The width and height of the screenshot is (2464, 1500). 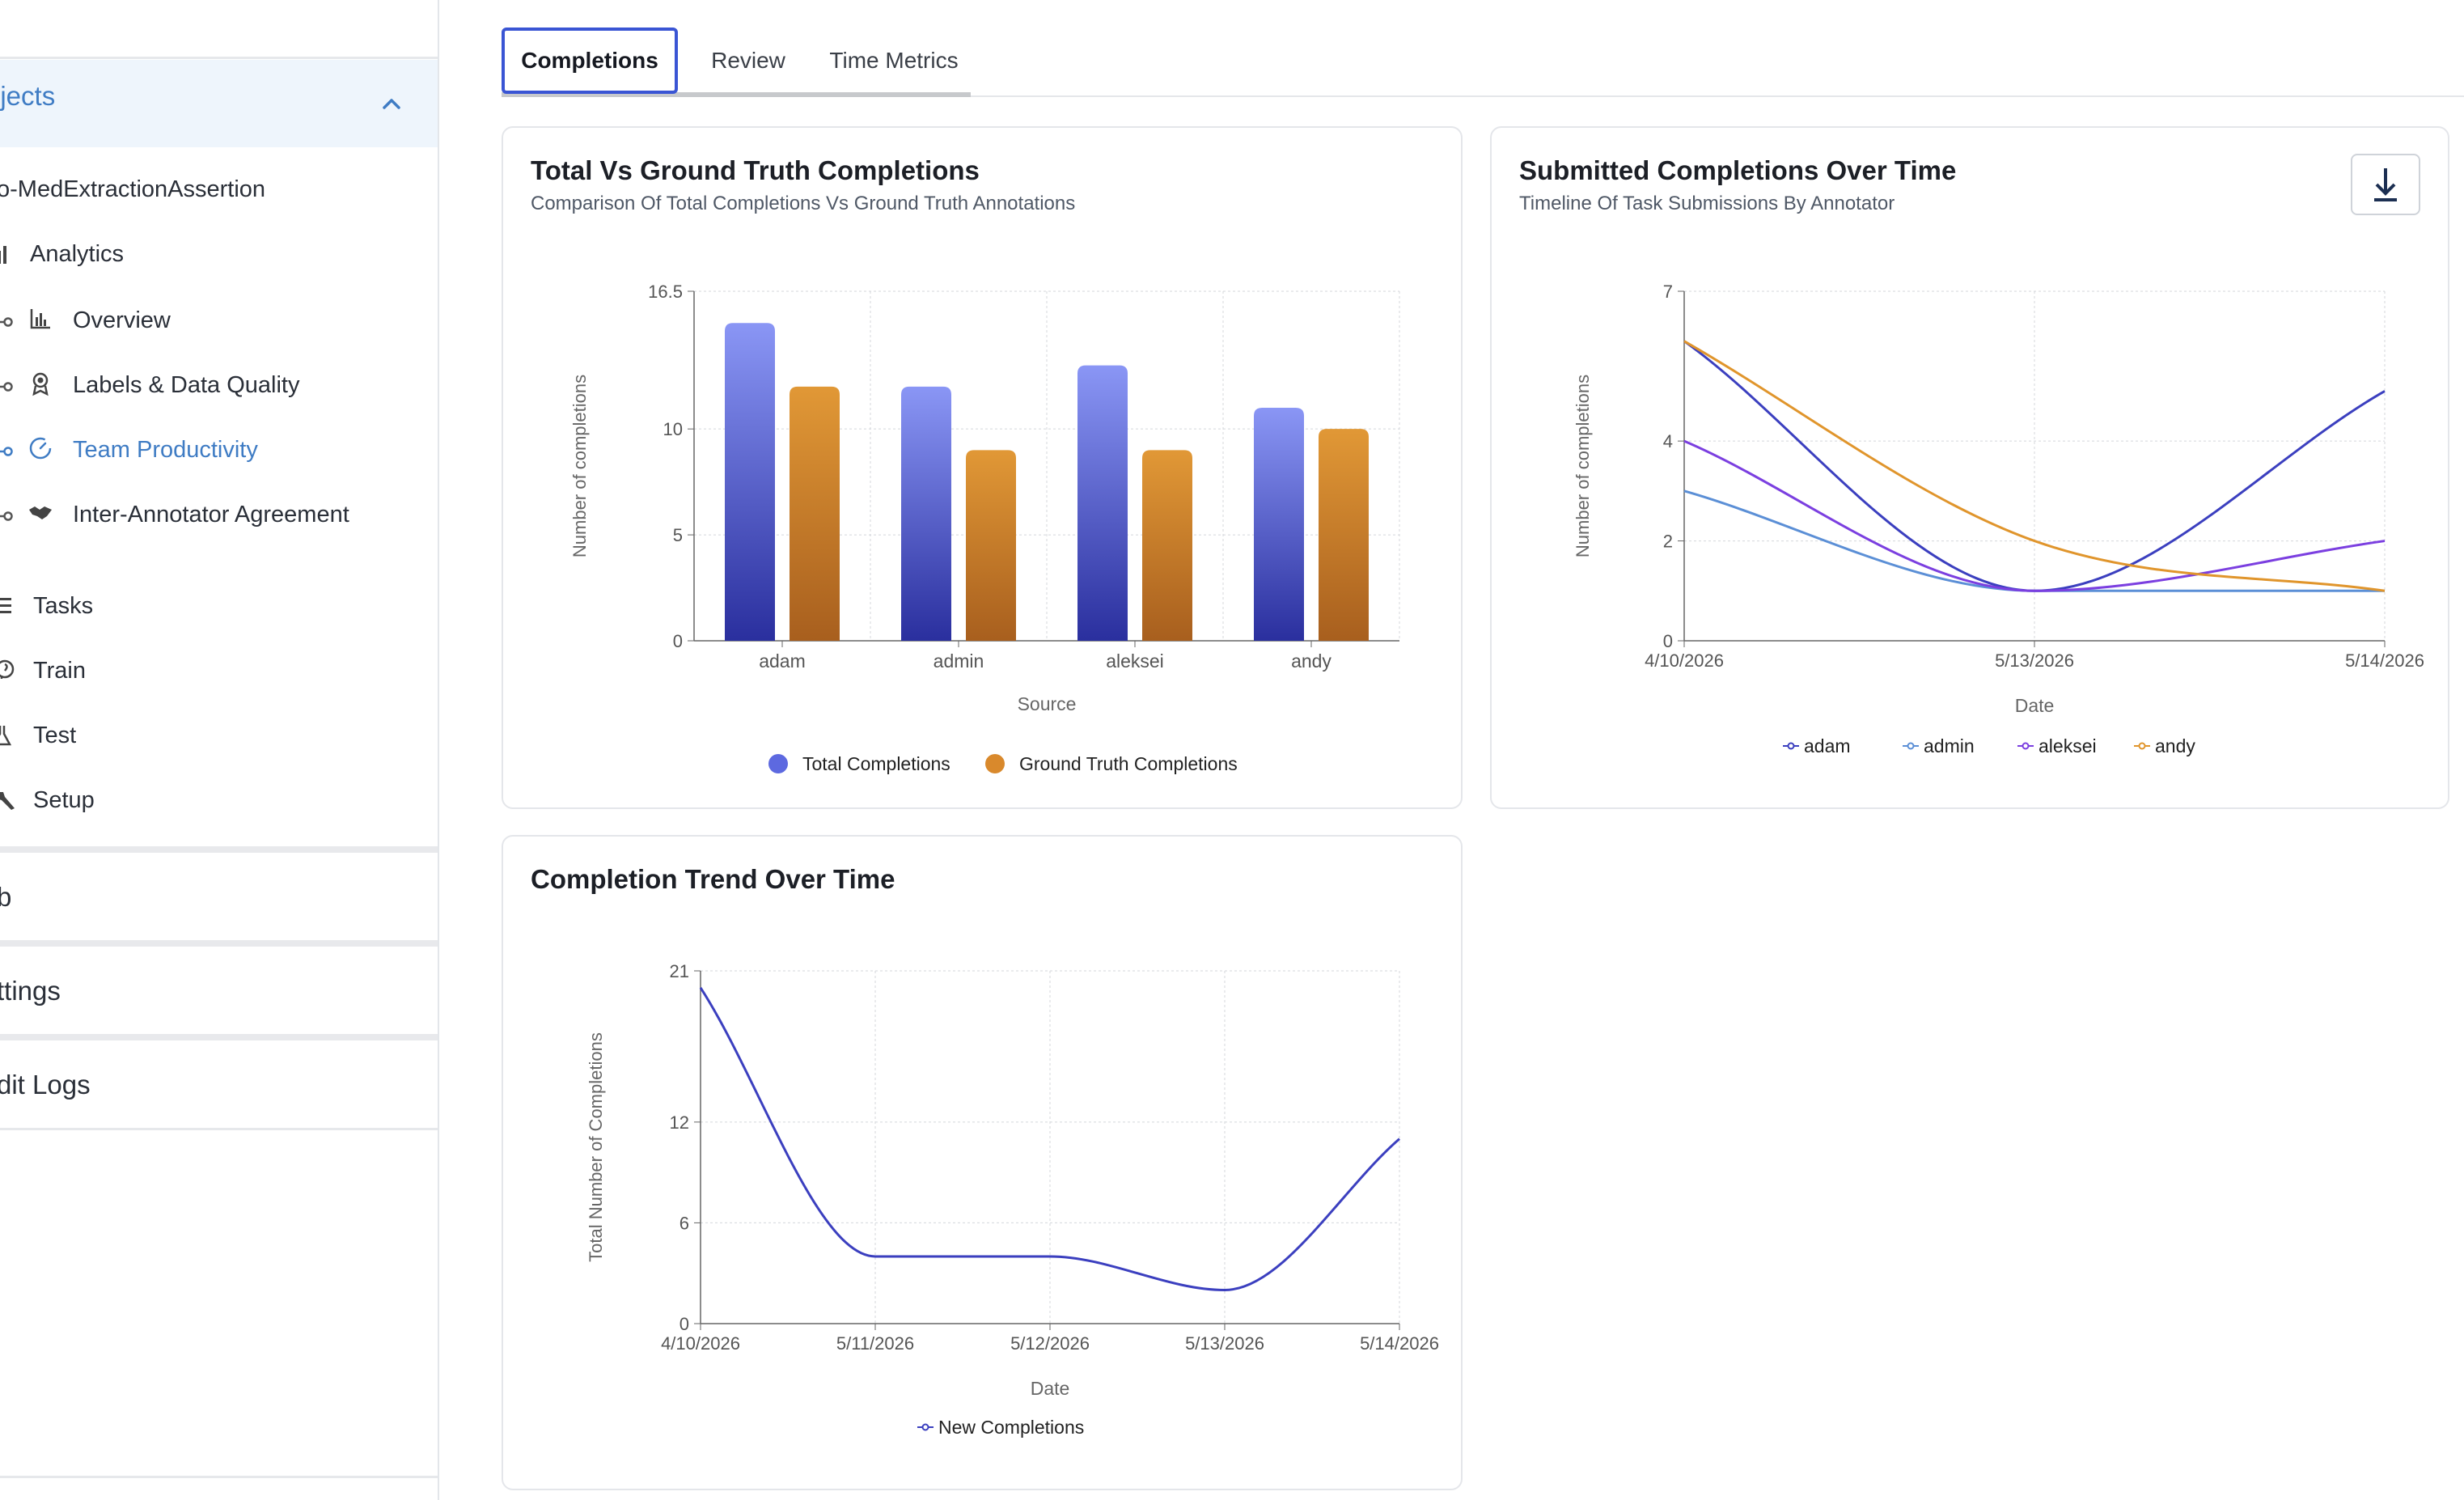 I want to click on series-line-aleksei, so click(x=2034, y=515).